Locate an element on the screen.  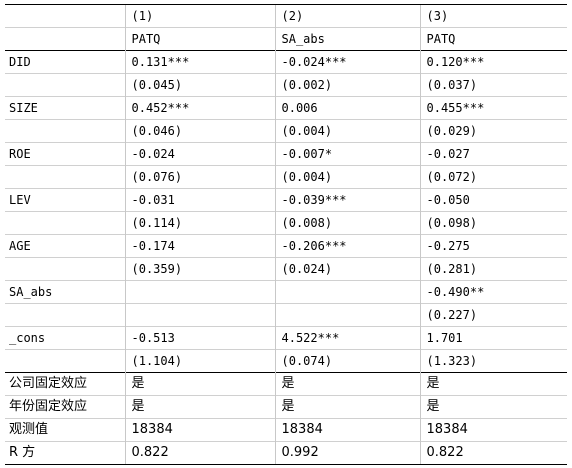
se-row-did: (0.045) (0.002) (0.037) is located at coordinates (286, 85).